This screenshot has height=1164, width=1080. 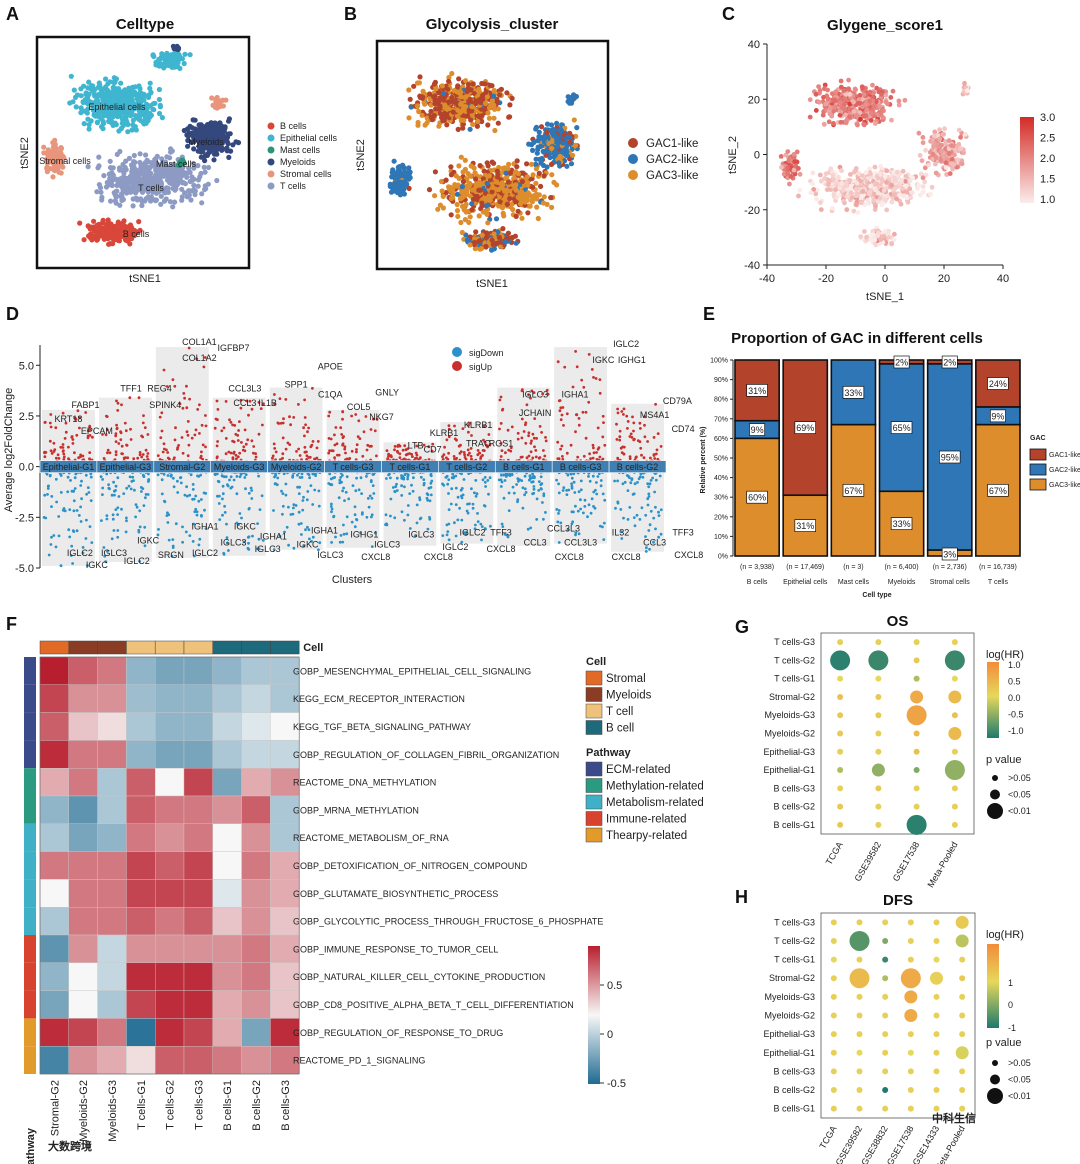 I want to click on panel-a-cluster-label: Epithelial cells, so click(x=117, y=107).